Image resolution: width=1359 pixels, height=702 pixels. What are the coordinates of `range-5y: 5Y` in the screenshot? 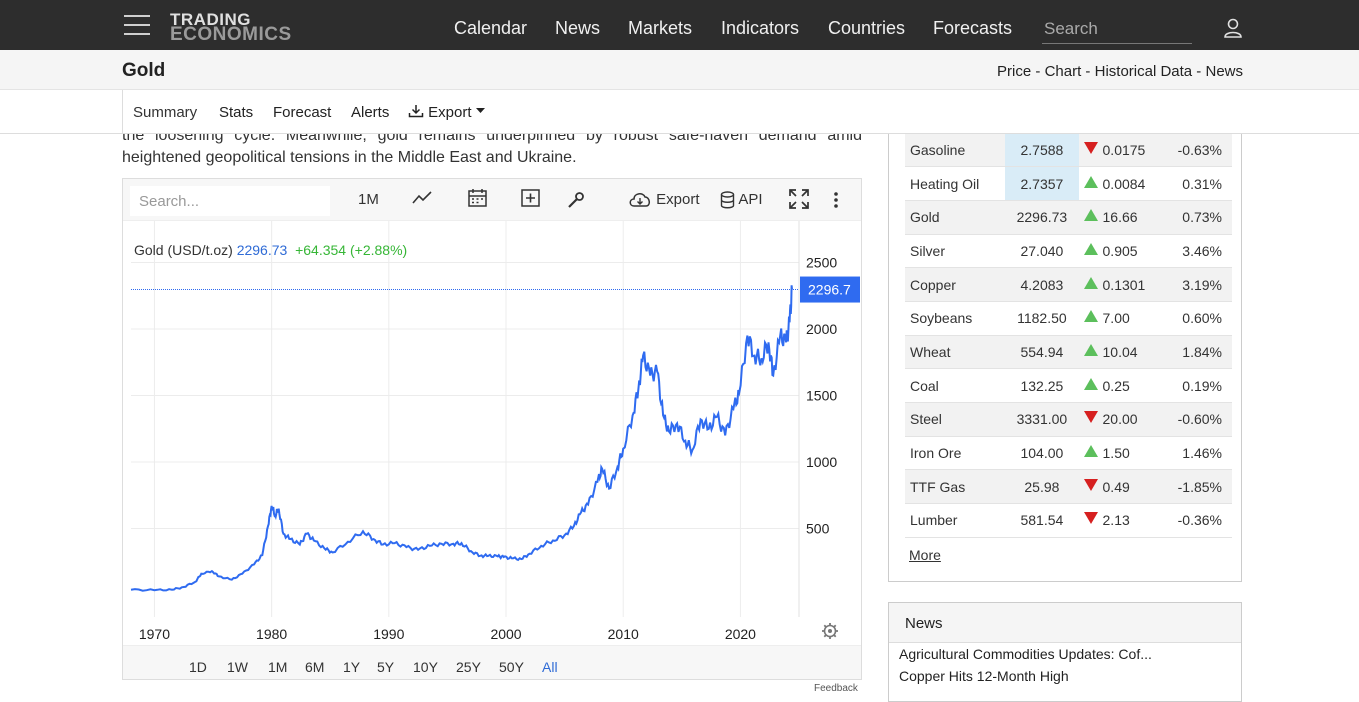 It's located at (386, 667).